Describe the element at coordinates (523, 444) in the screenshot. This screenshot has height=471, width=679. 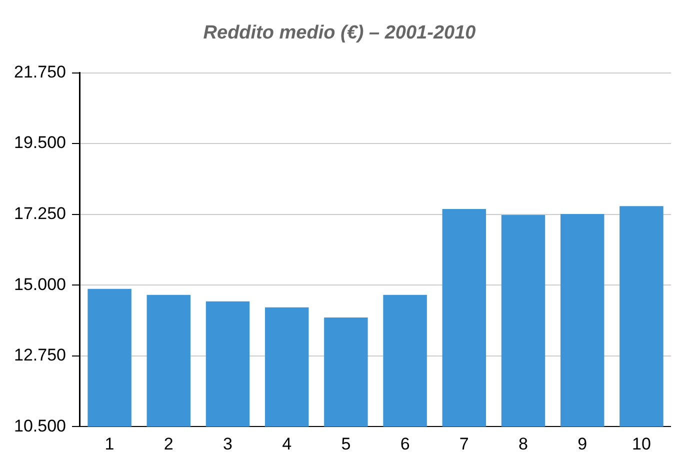
I see `x-tick-label: 8` at that location.